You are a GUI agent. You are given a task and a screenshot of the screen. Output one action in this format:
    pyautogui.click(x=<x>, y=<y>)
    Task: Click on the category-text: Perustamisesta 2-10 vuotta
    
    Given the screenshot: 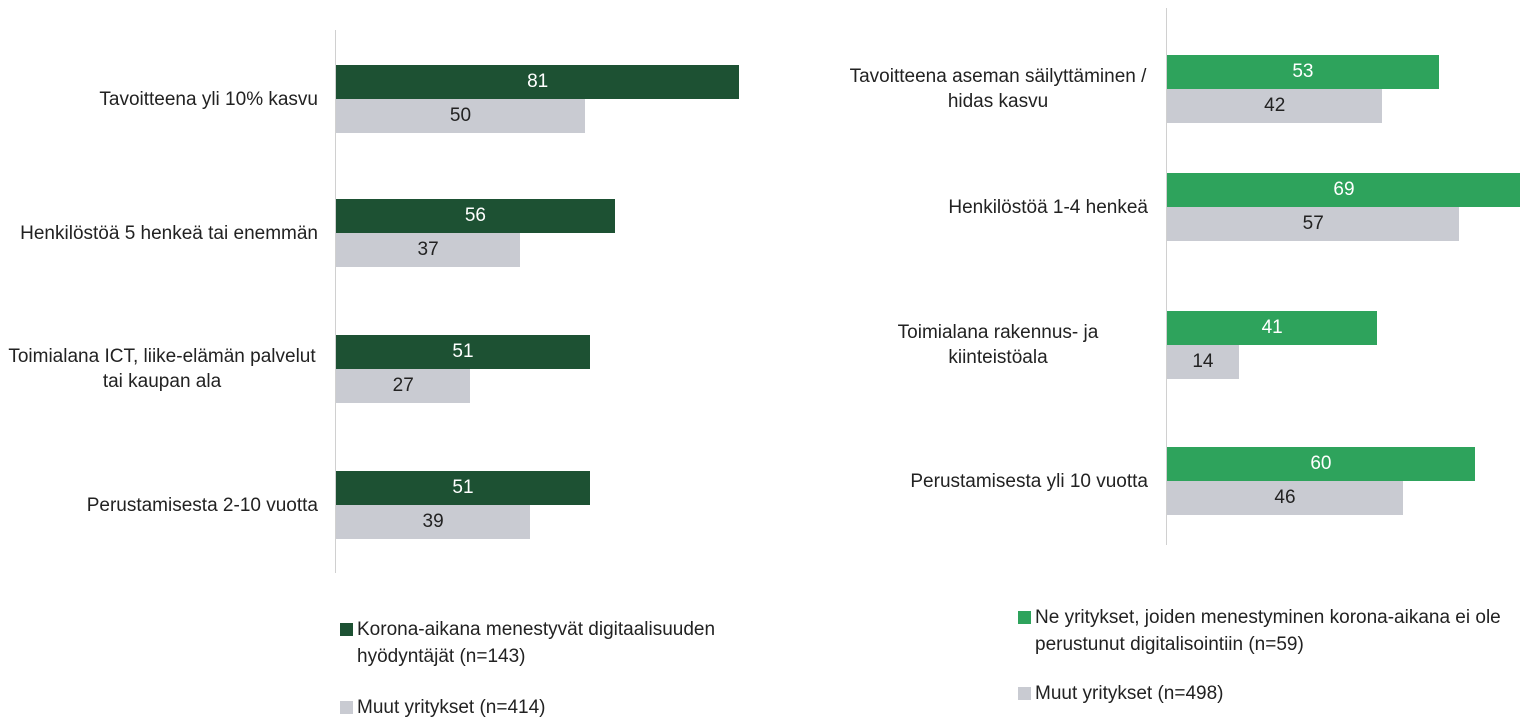 What is the action you would take?
    pyautogui.click(x=202, y=505)
    